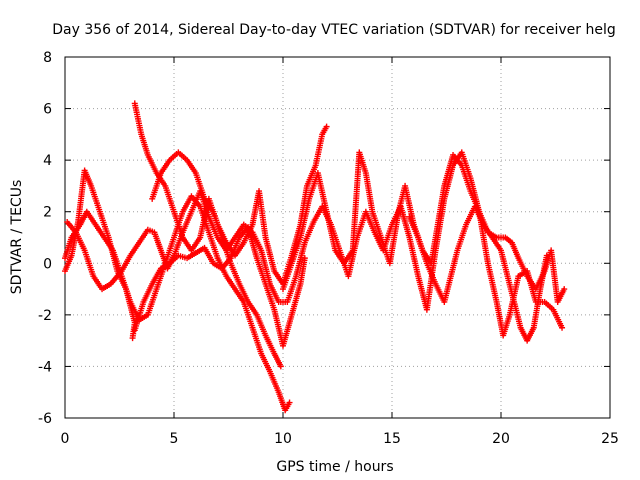 Image resolution: width=640 pixels, height=480 pixels. Describe the element at coordinates (478, 273) in the screenshot. I see `series-sat-g` at that location.